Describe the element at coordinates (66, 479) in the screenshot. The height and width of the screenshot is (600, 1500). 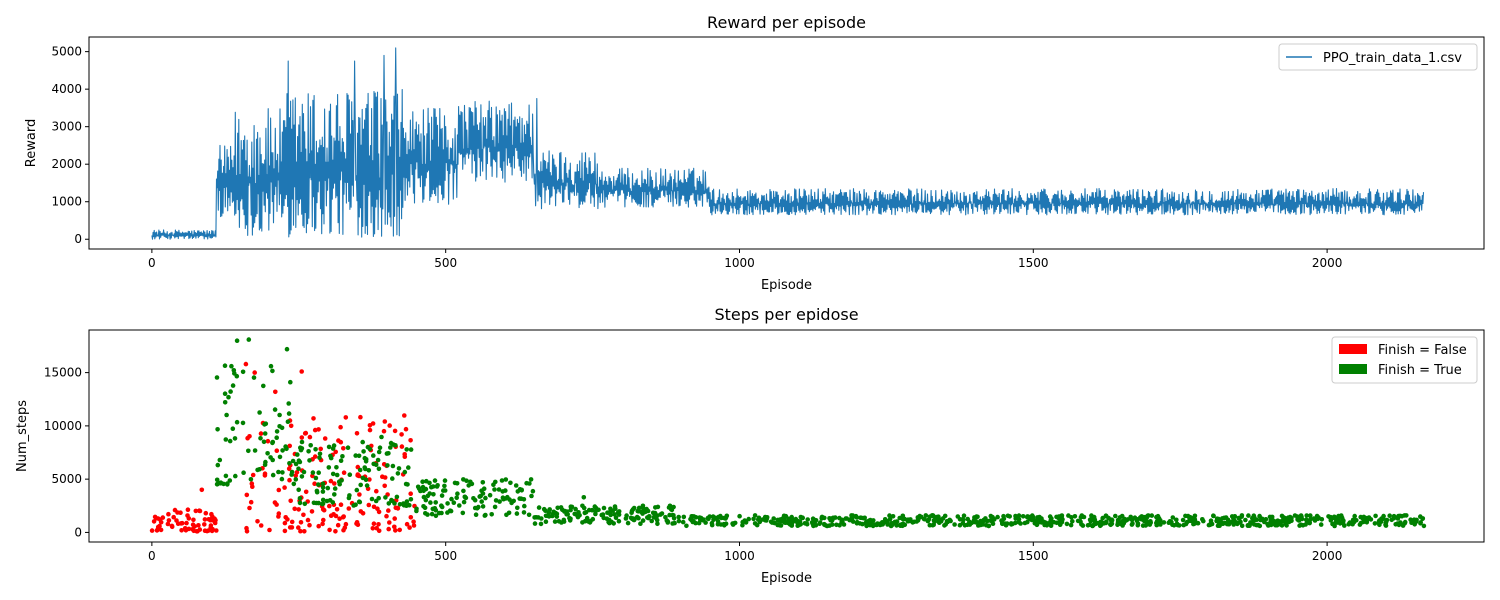
I see `steps-y-tick-label: 5000` at that location.